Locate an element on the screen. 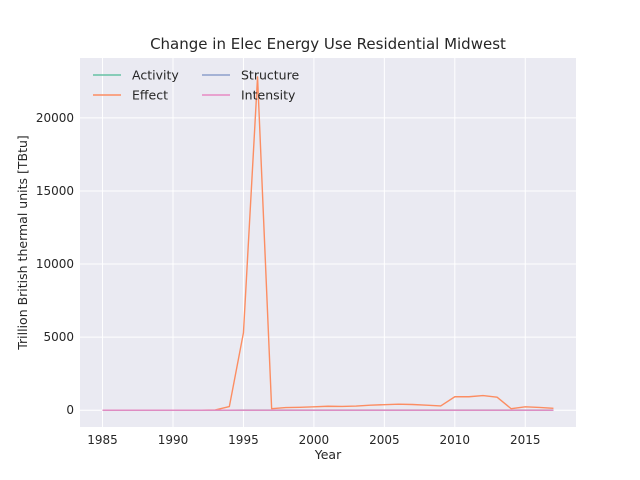 Image resolution: width=640 pixels, height=480 pixels. x-tick-label: 1995 is located at coordinates (243, 440).